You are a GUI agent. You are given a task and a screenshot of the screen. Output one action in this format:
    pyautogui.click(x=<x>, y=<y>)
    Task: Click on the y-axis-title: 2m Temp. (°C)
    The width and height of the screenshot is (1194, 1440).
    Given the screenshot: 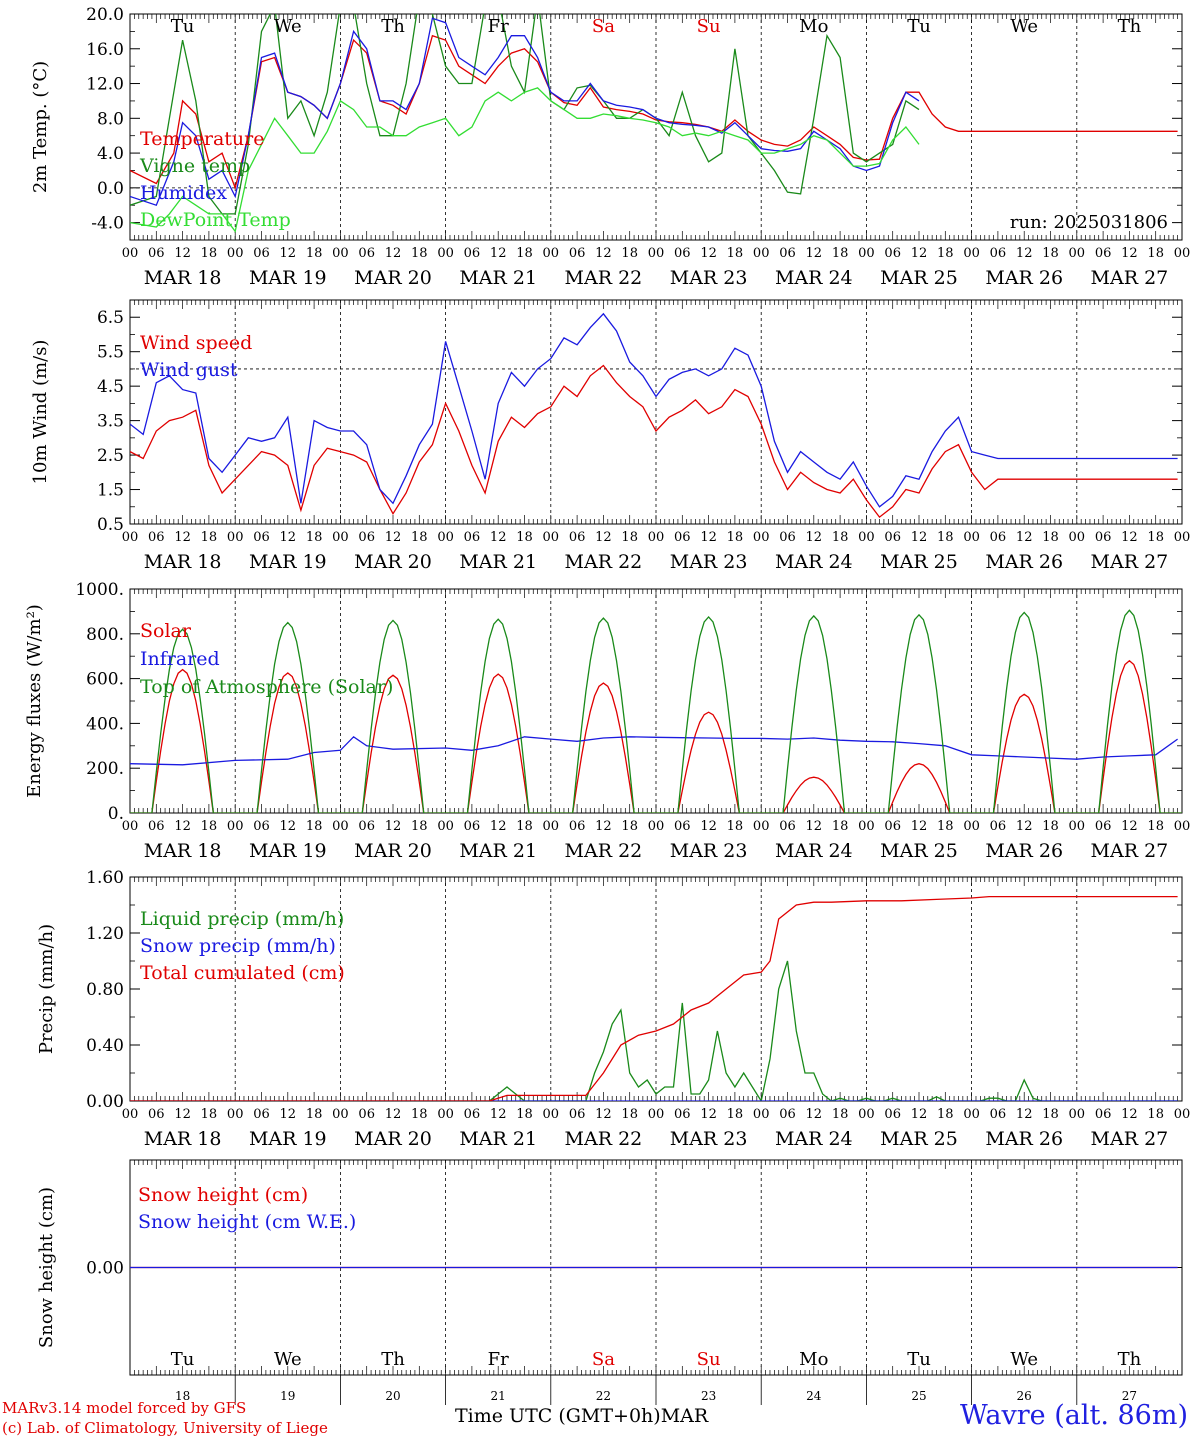 What is the action you would take?
    pyautogui.click(x=40, y=127)
    